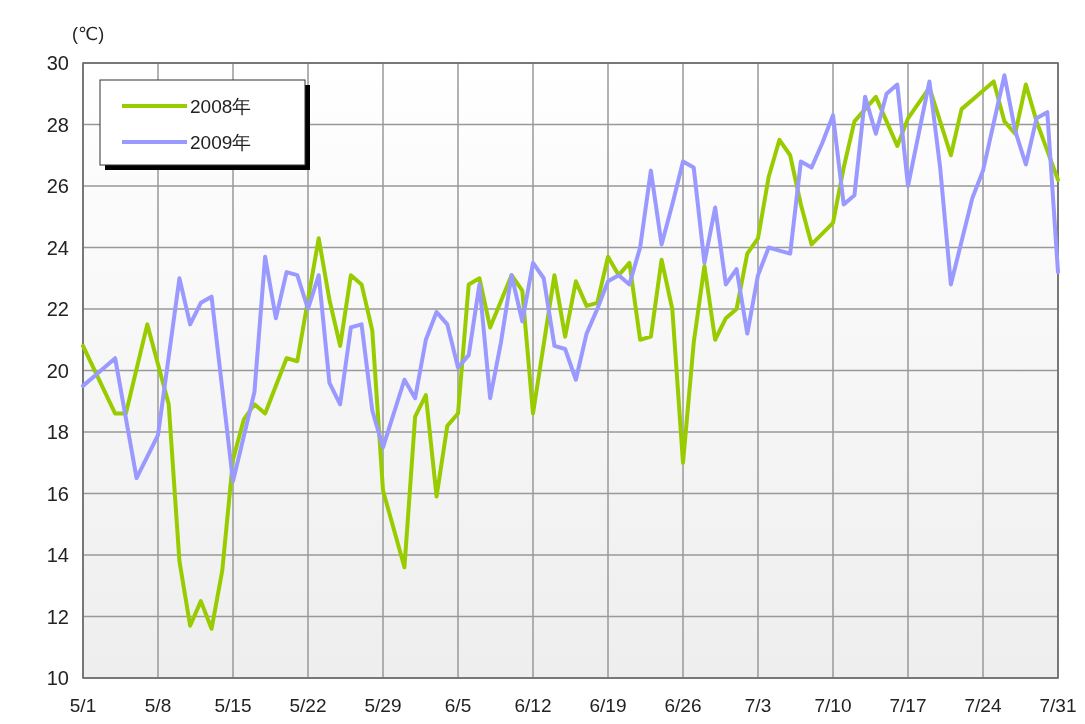 This screenshot has height=724, width=1085. Describe the element at coordinates (383, 705) in the screenshot. I see `x-tick-label: 5/29` at that location.